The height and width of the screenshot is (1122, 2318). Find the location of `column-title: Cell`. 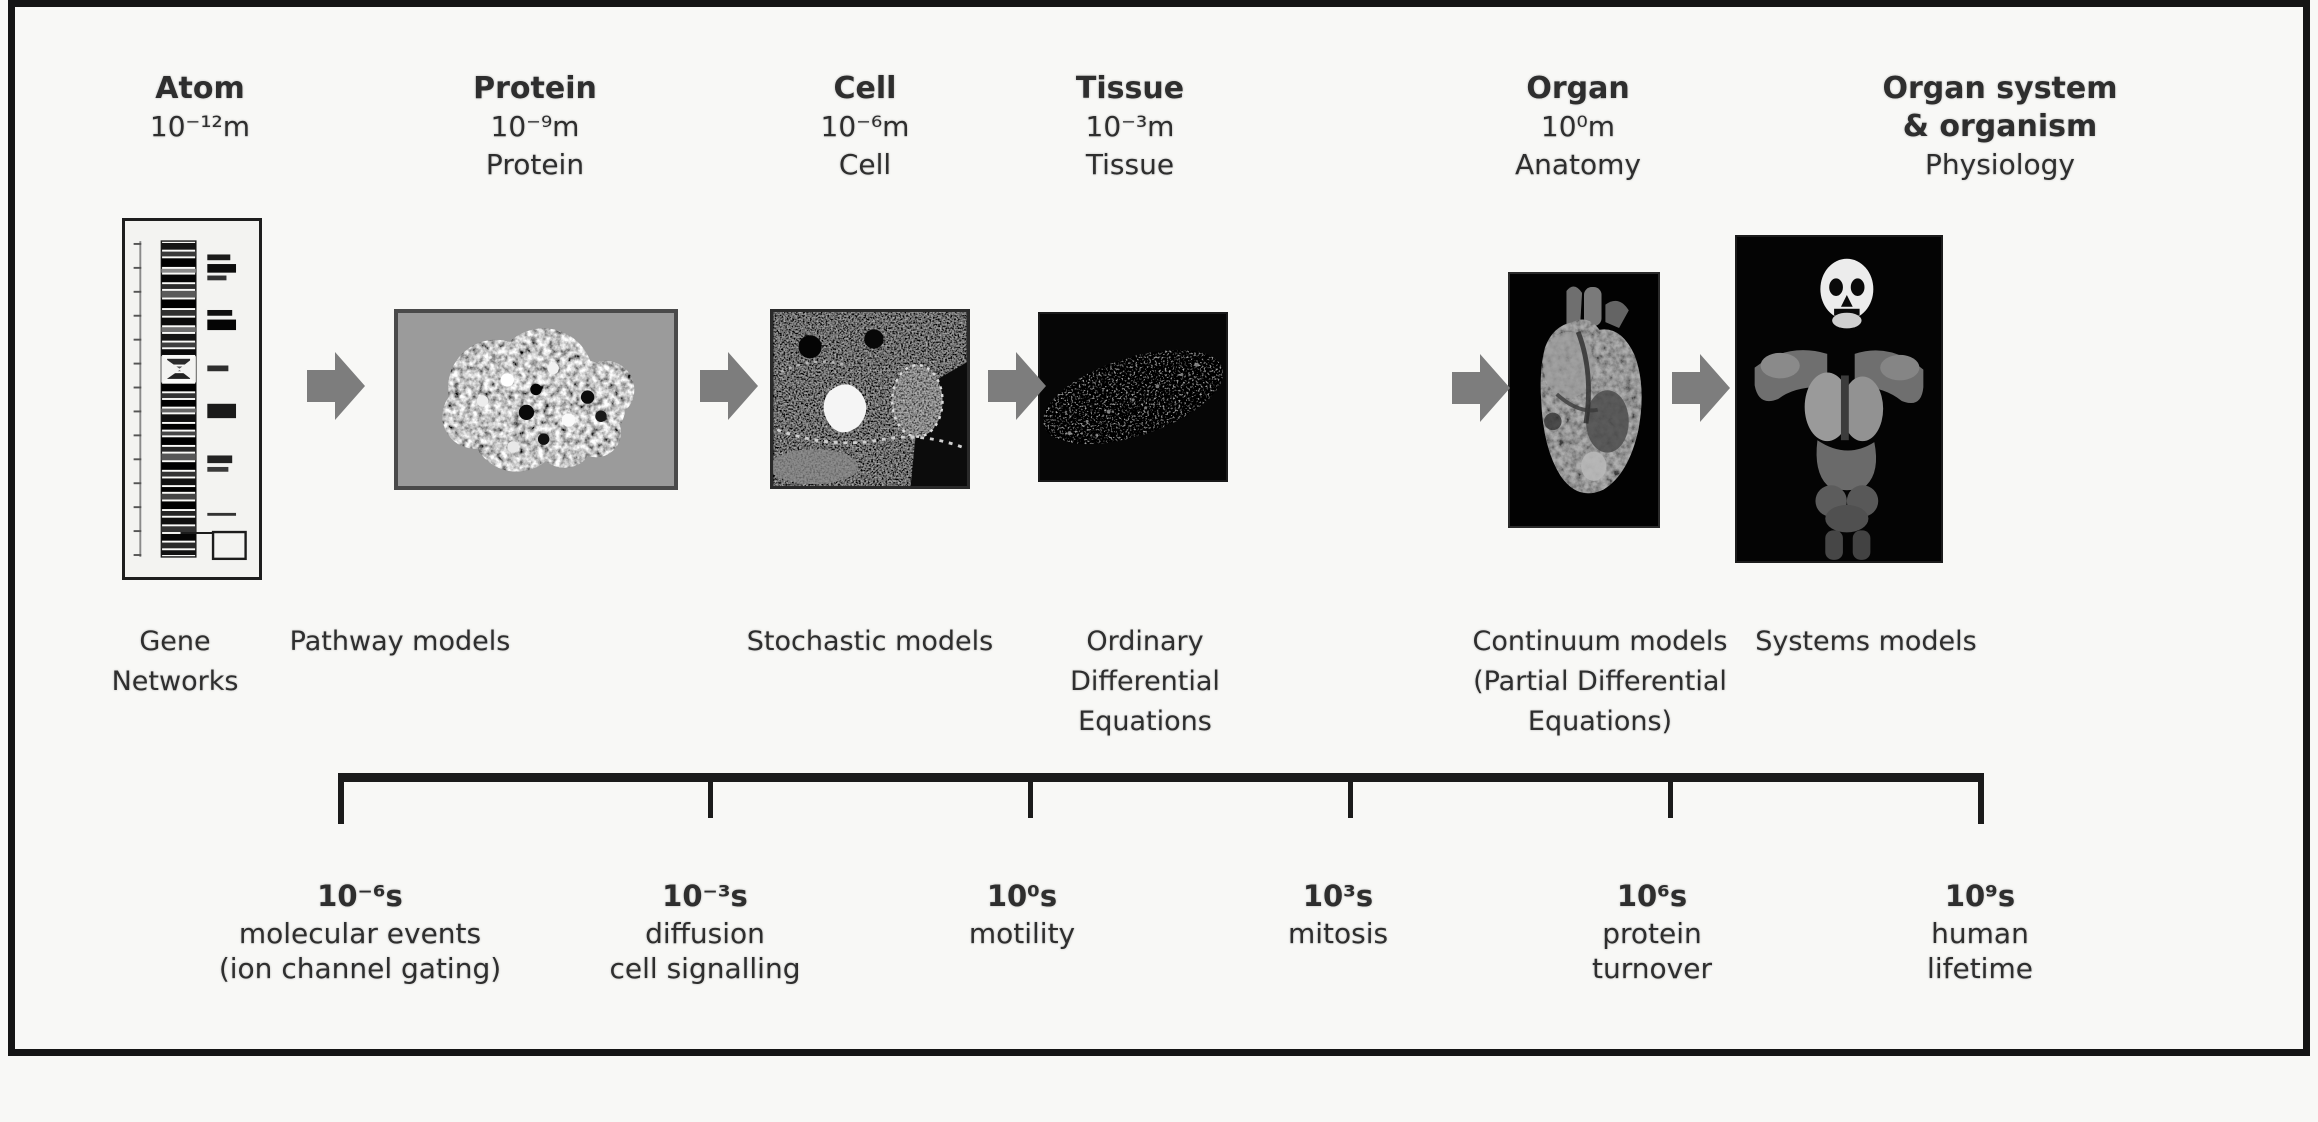

column-title: Cell is located at coordinates (865, 88).